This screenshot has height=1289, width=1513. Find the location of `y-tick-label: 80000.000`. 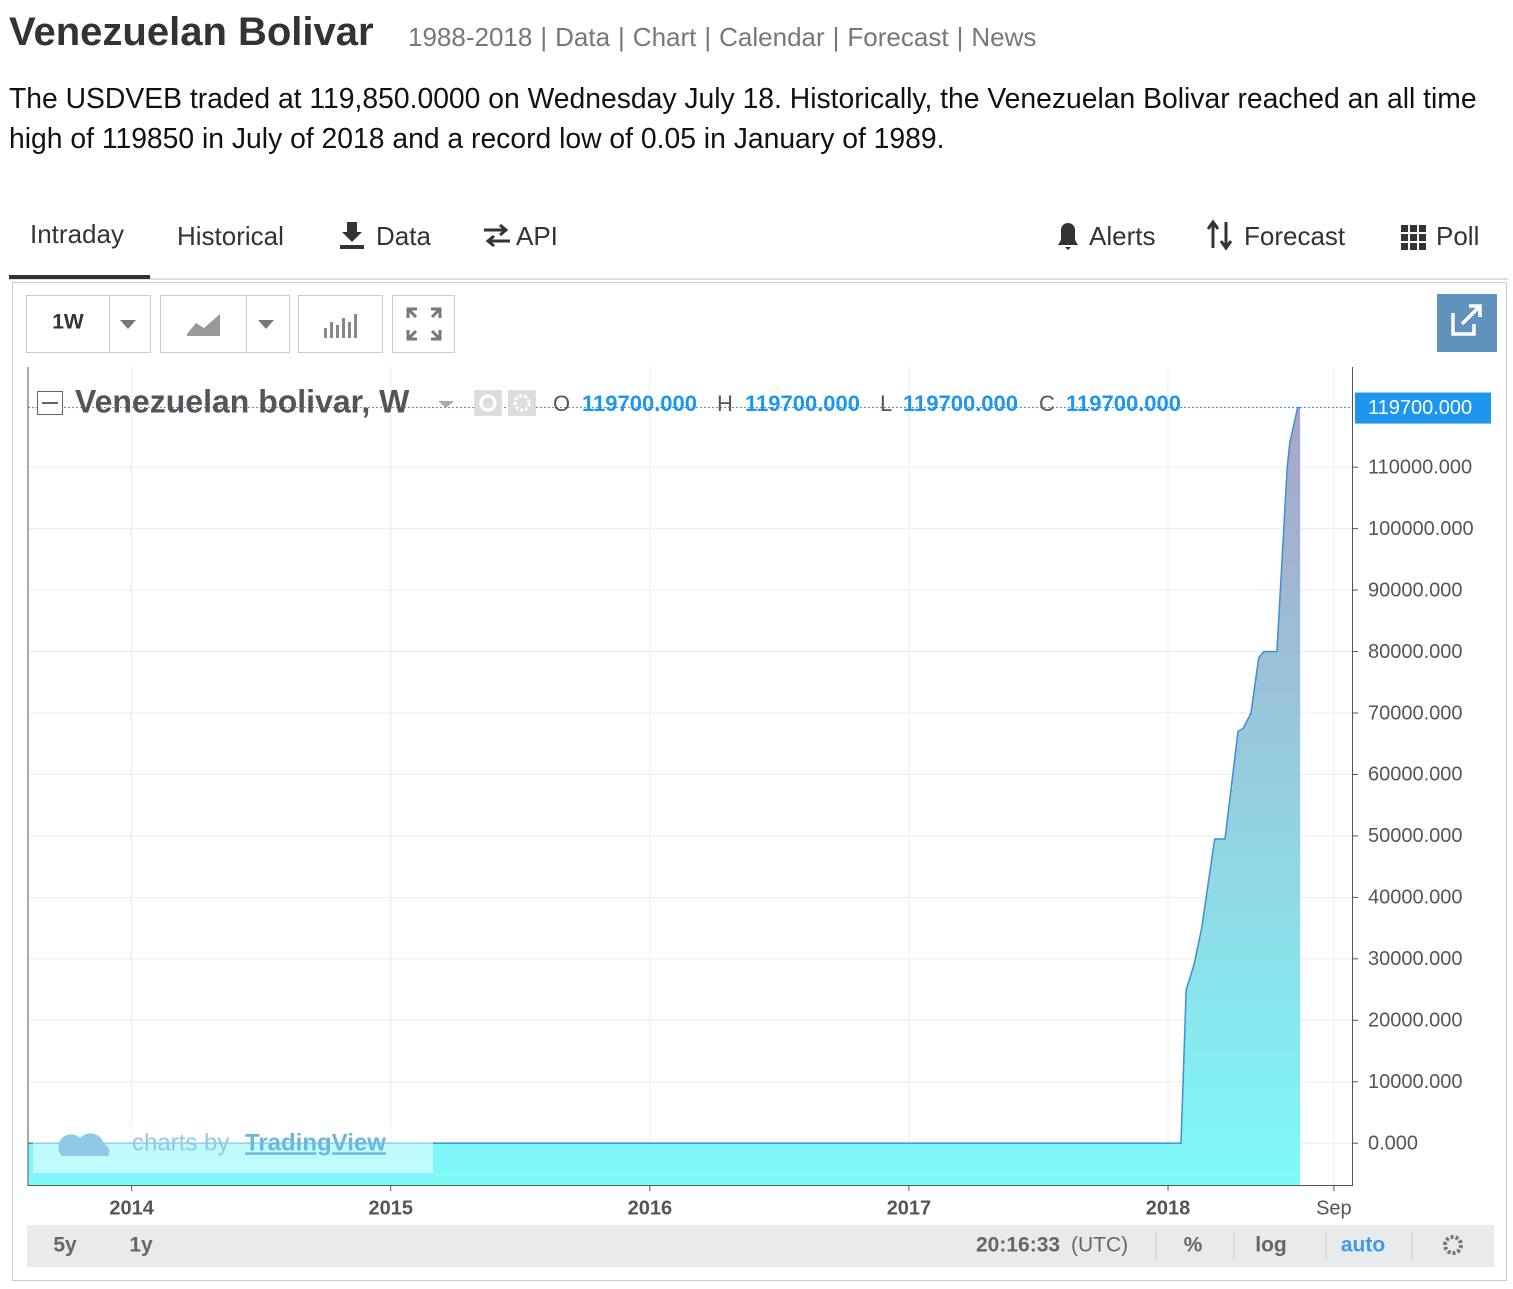

y-tick-label: 80000.000 is located at coordinates (1415, 652).